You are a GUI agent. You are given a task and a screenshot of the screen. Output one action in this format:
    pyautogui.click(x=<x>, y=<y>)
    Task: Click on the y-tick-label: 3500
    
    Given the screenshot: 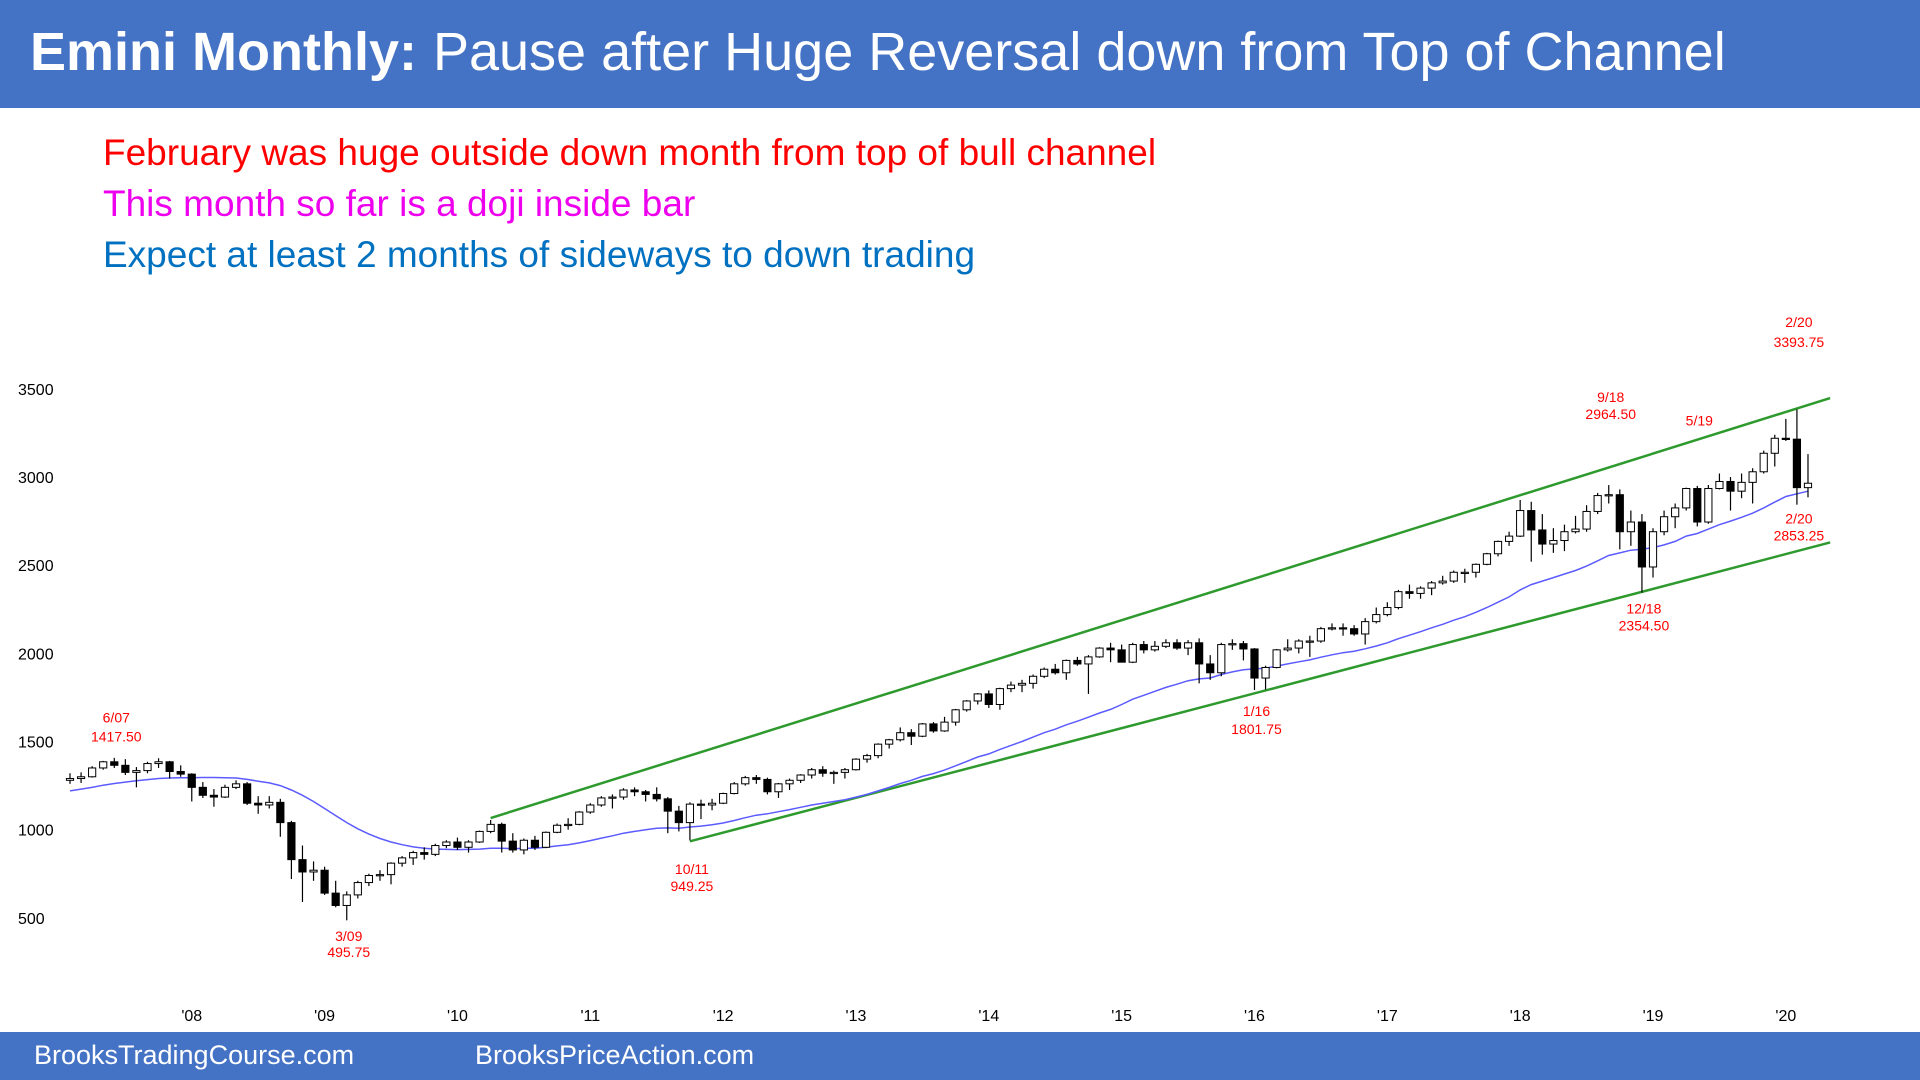 What is the action you would take?
    pyautogui.click(x=36, y=390)
    